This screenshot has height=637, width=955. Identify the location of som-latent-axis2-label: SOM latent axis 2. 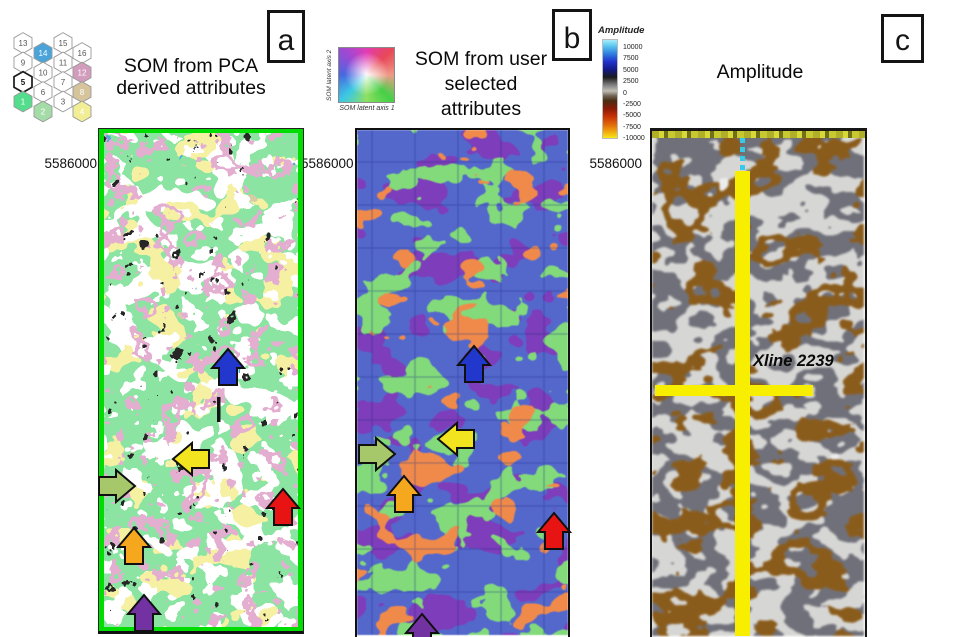
(329, 75).